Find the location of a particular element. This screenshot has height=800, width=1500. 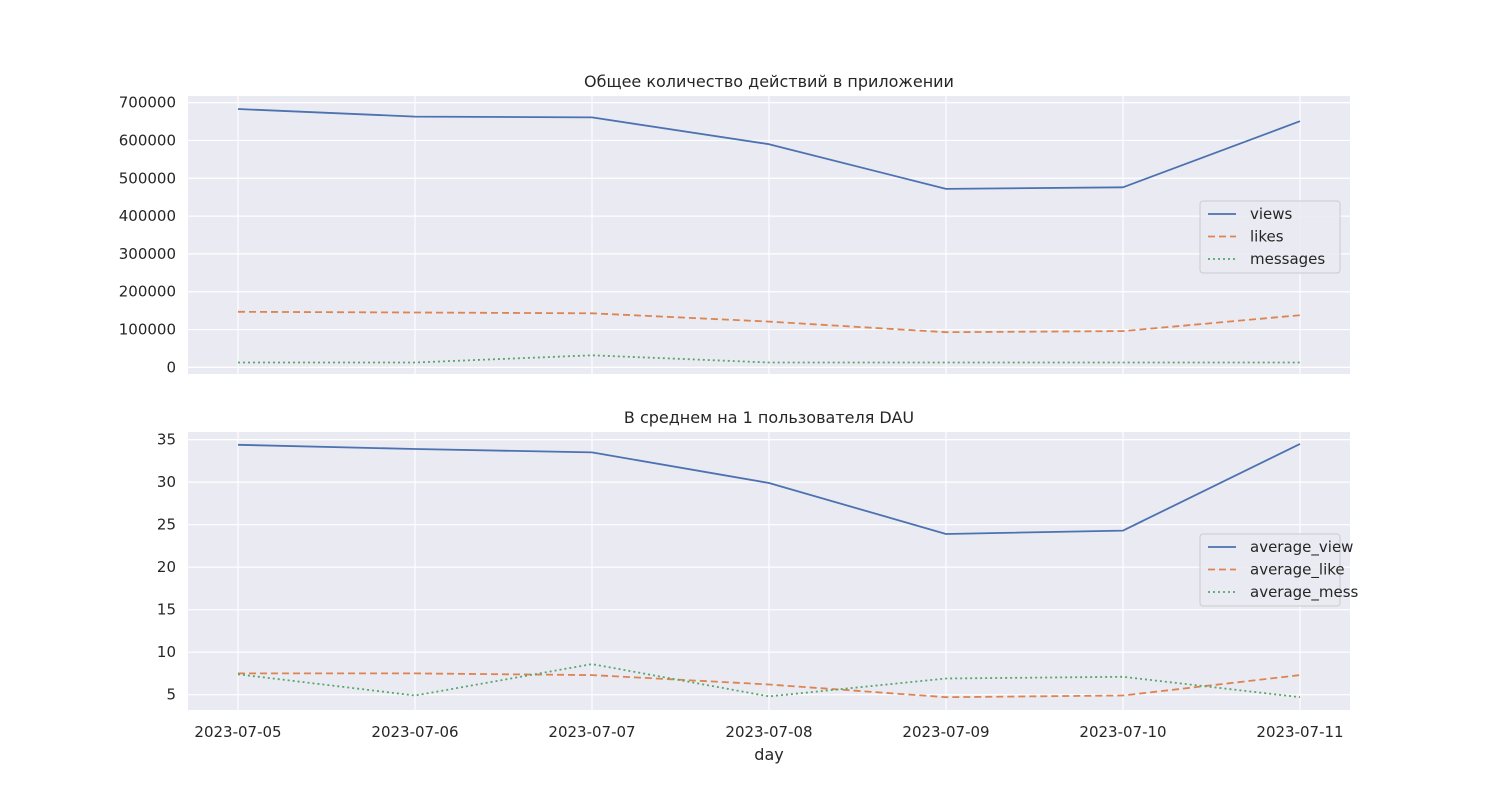

legend-label-likes: likes is located at coordinates (1267, 237).